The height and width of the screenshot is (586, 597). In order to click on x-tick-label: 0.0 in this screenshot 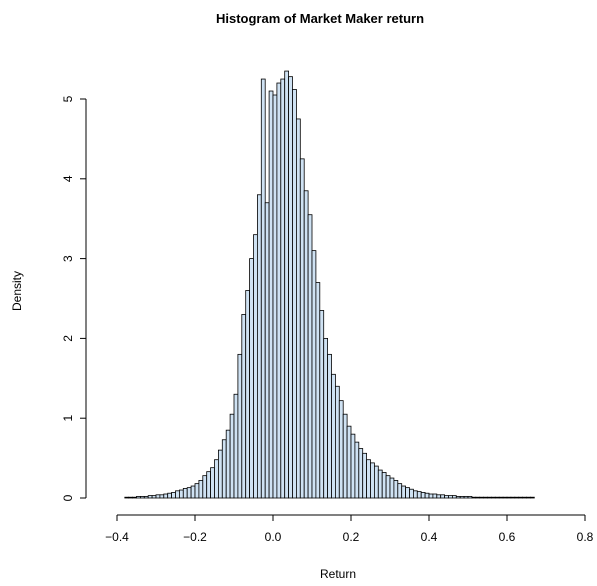, I will do `click(273, 537)`.